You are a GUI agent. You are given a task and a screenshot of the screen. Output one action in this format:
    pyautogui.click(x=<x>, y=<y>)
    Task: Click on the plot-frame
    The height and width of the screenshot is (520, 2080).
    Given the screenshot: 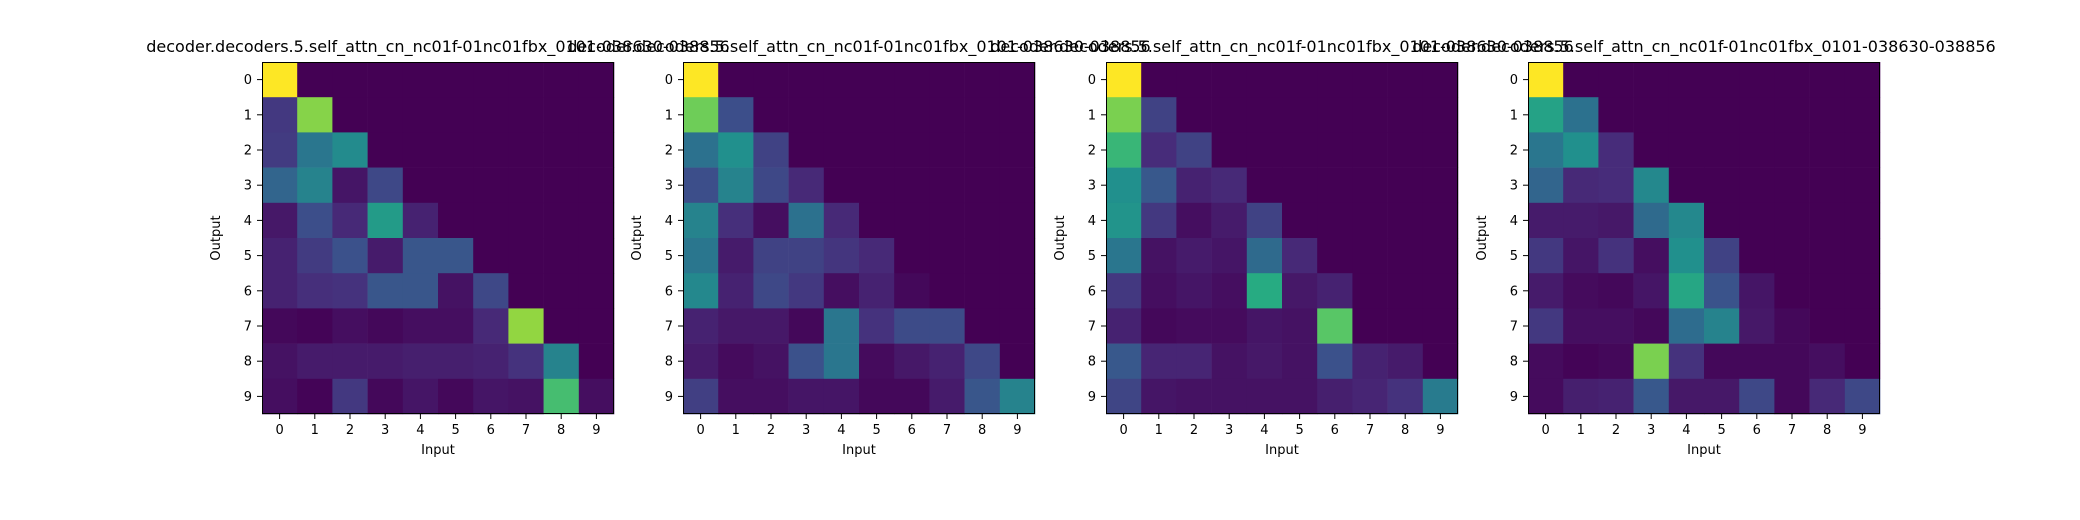 What is the action you would take?
    pyautogui.click(x=1282, y=238)
    